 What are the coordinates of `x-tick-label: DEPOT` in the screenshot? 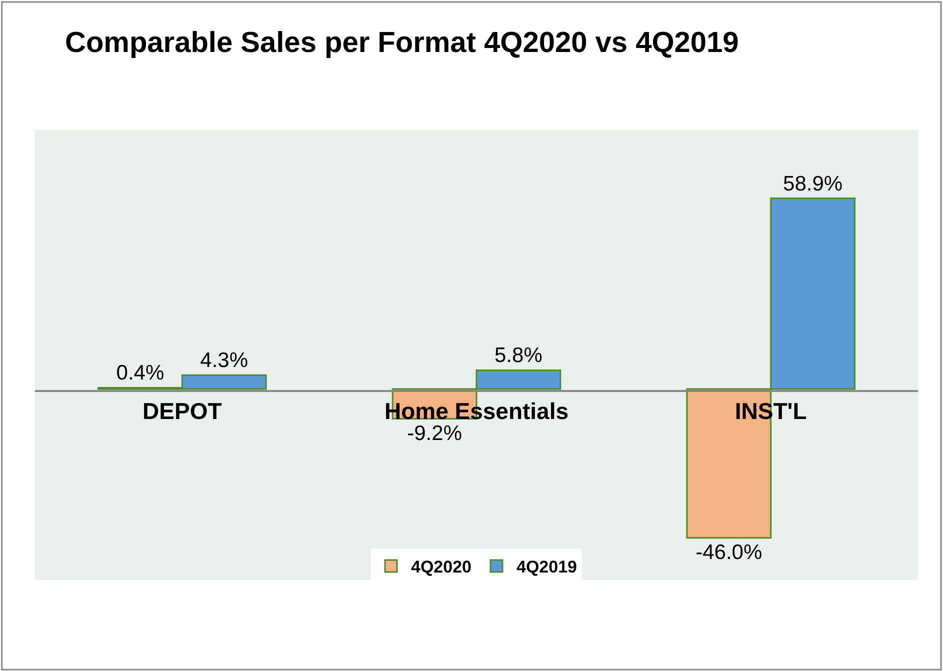 It's located at (182, 411).